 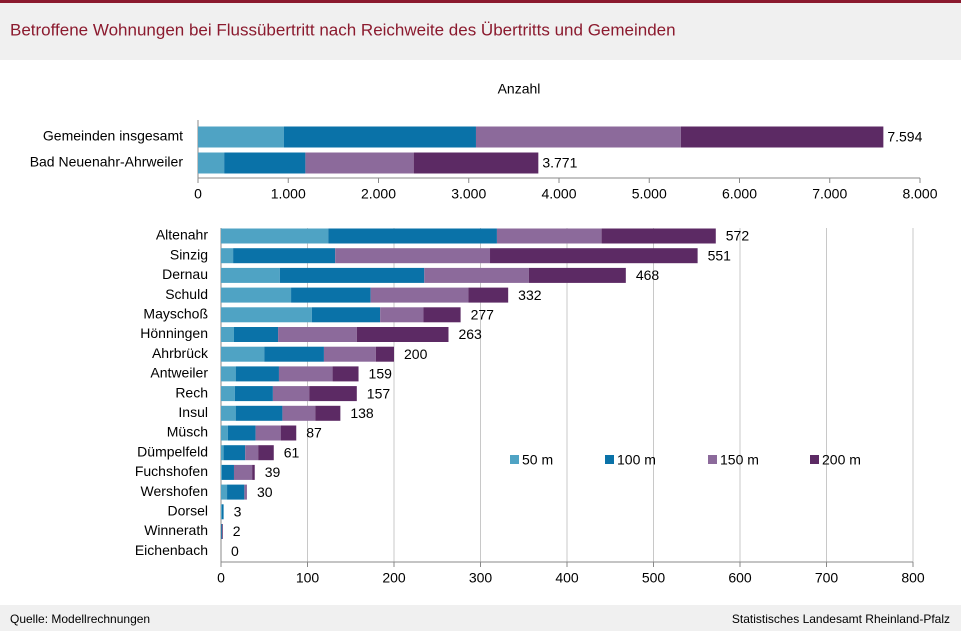 What do you see at coordinates (265, 492) in the screenshot?
I see `total-label: 30` at bounding box center [265, 492].